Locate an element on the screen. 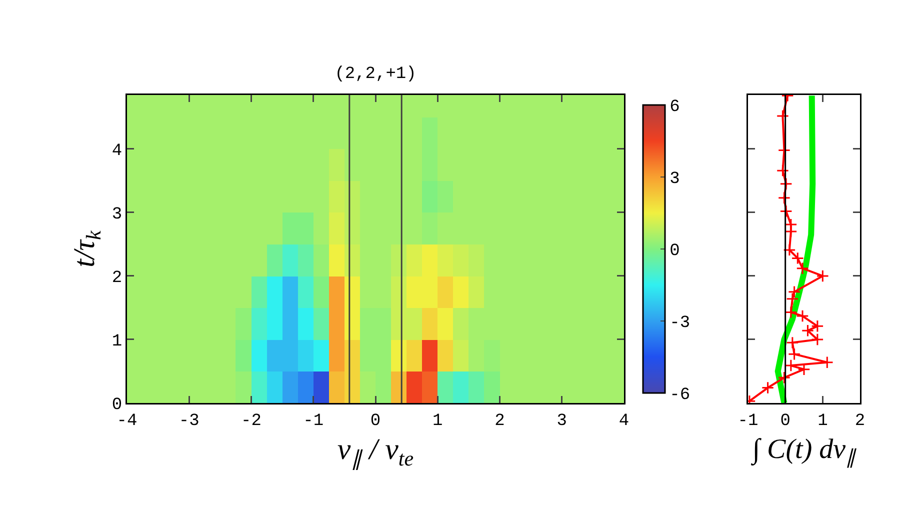 The width and height of the screenshot is (915, 525). y-tick-label: 1 is located at coordinates (117, 342).